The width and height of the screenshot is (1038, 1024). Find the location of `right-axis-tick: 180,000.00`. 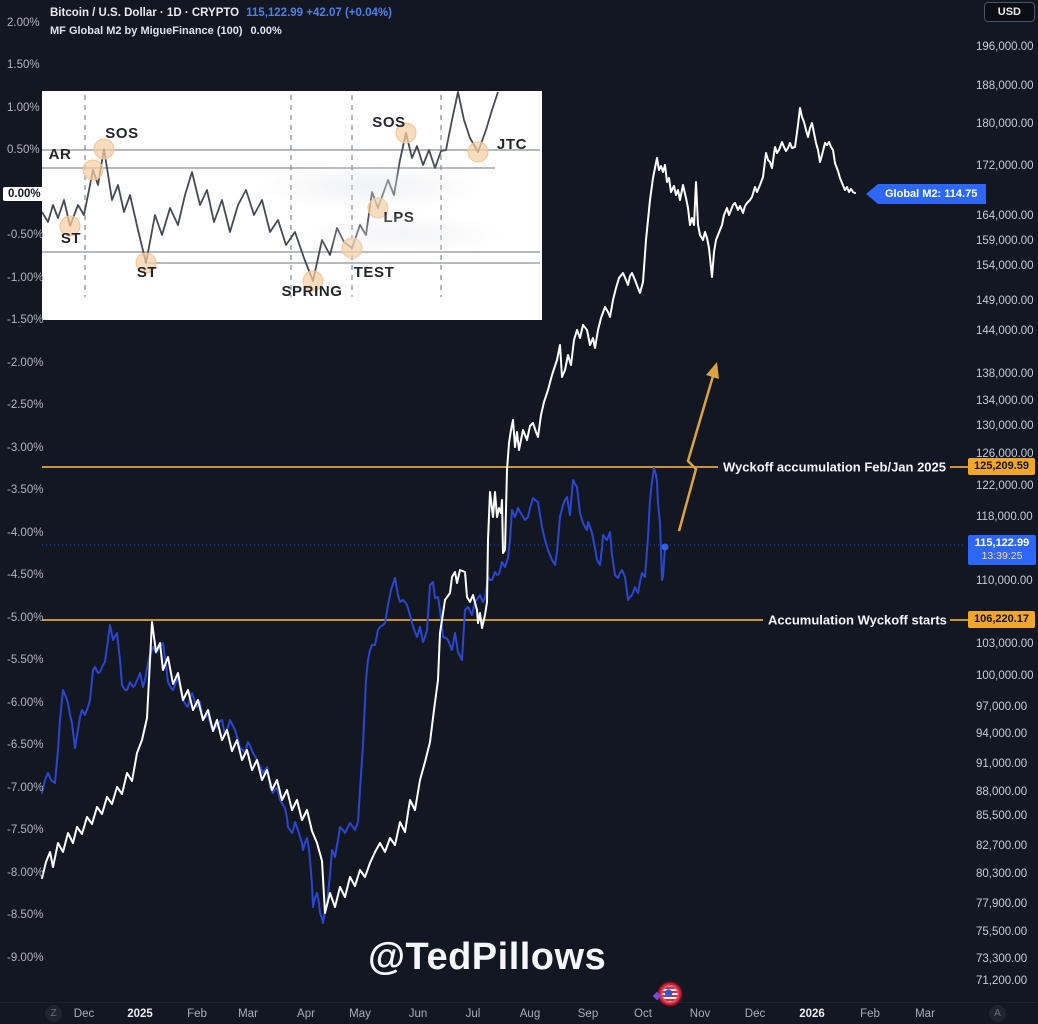

right-axis-tick: 180,000.00 is located at coordinates (1005, 124).